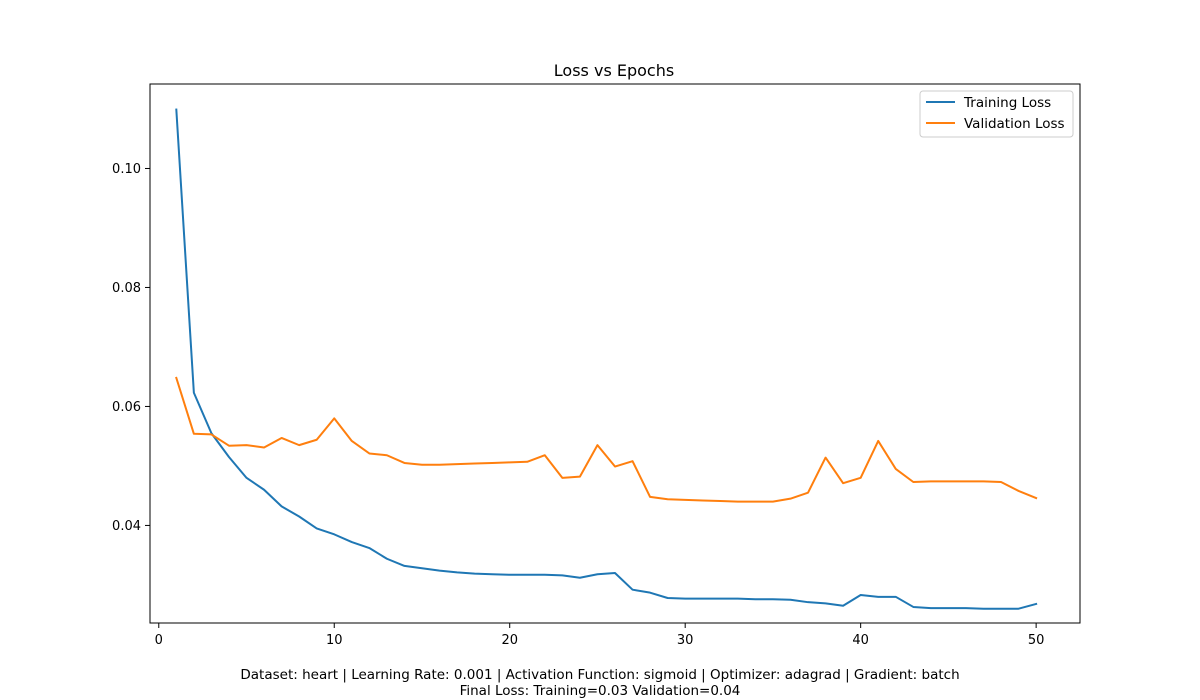 This screenshot has width=1200, height=700. Describe the element at coordinates (126, 407) in the screenshot. I see `y-tick-label: 0.06` at that location.